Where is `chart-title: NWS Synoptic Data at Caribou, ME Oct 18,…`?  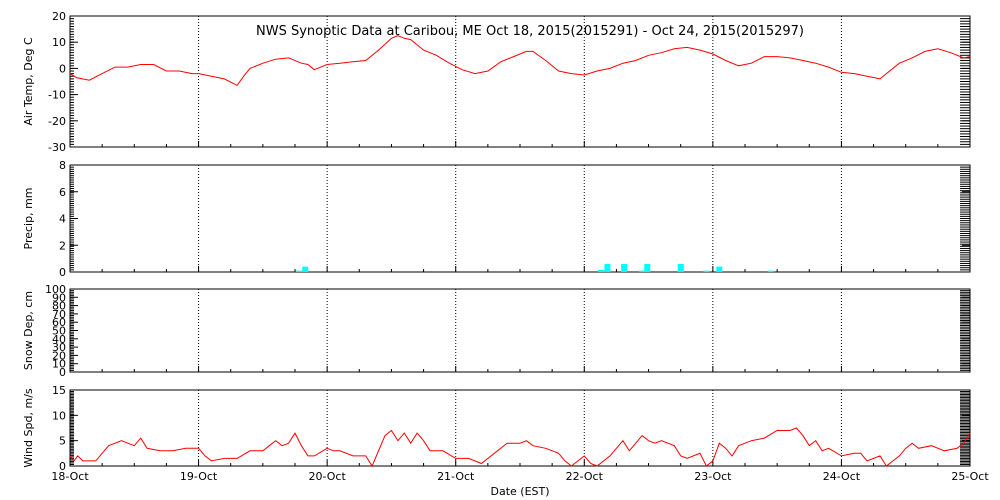 chart-title: NWS Synoptic Data at Caribou, ME Oct 18,… is located at coordinates (530, 31).